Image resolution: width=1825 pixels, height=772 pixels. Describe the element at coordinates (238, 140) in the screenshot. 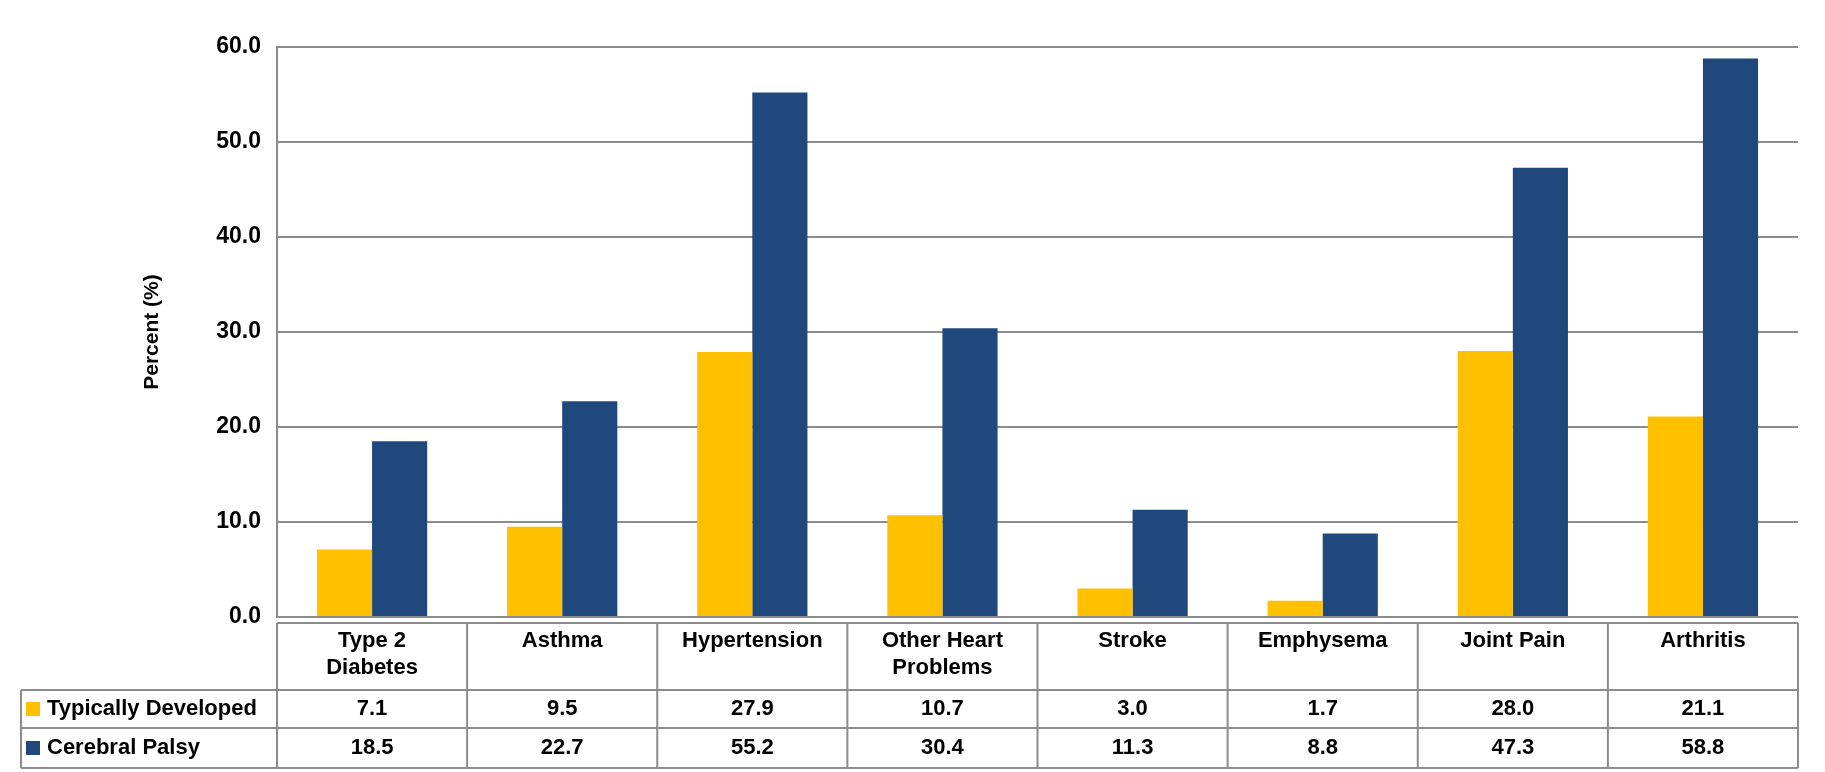

I see `y-tick-label: 50.0` at that location.